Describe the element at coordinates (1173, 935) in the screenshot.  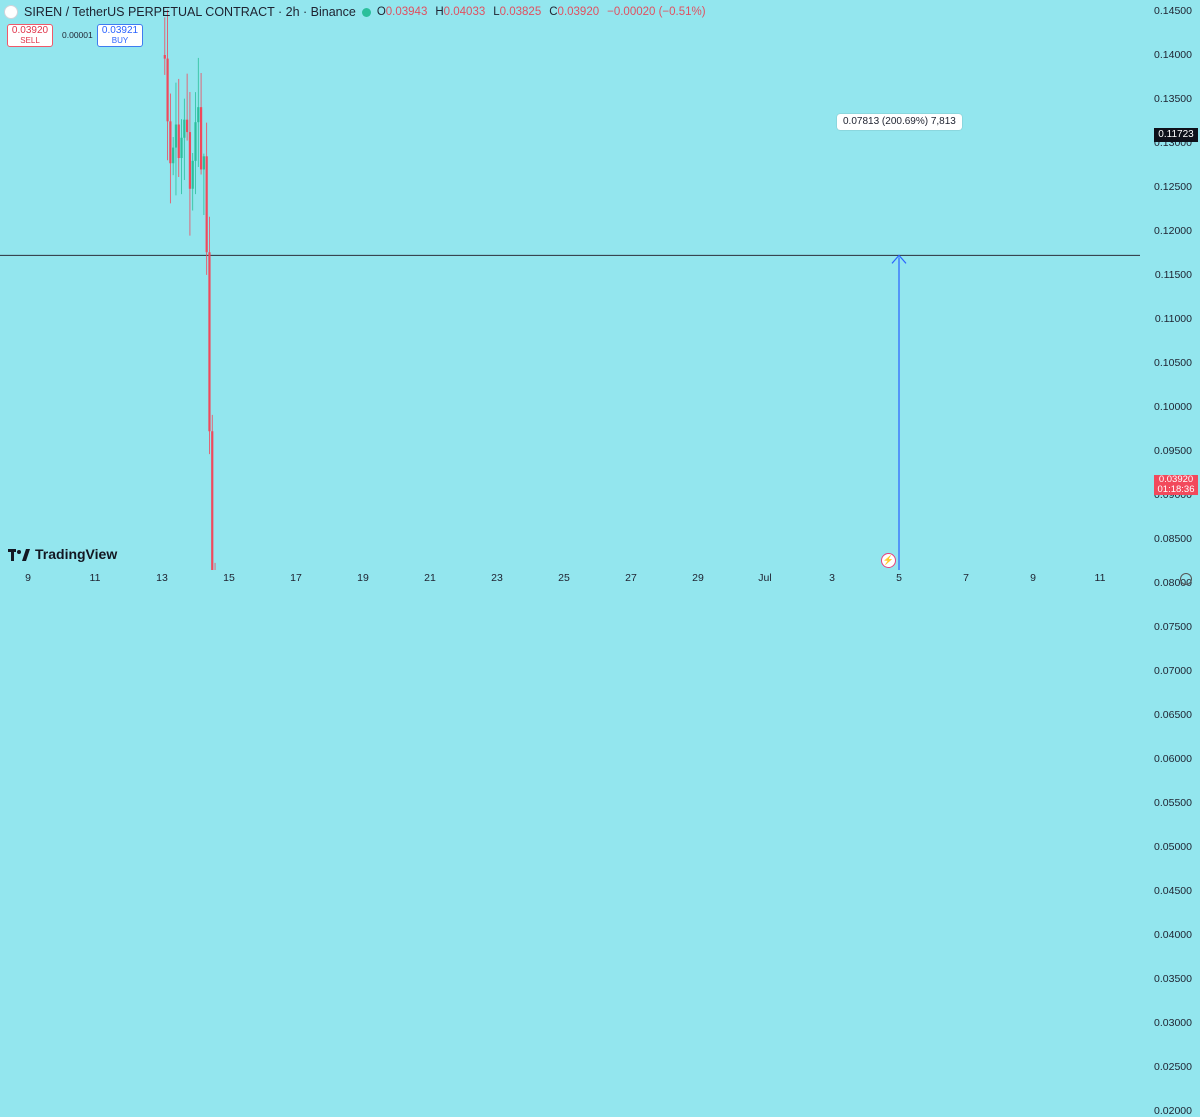
I see `y-tick-label: 0.04000` at that location.